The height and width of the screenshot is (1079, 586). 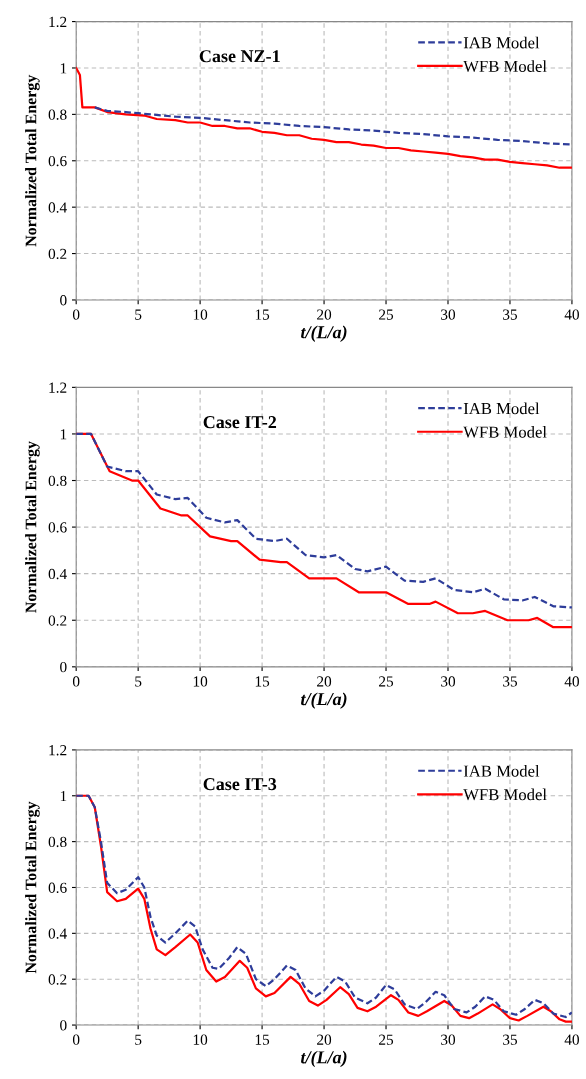 What do you see at coordinates (239, 56) in the screenshot?
I see `annotation: Case NZ-1` at bounding box center [239, 56].